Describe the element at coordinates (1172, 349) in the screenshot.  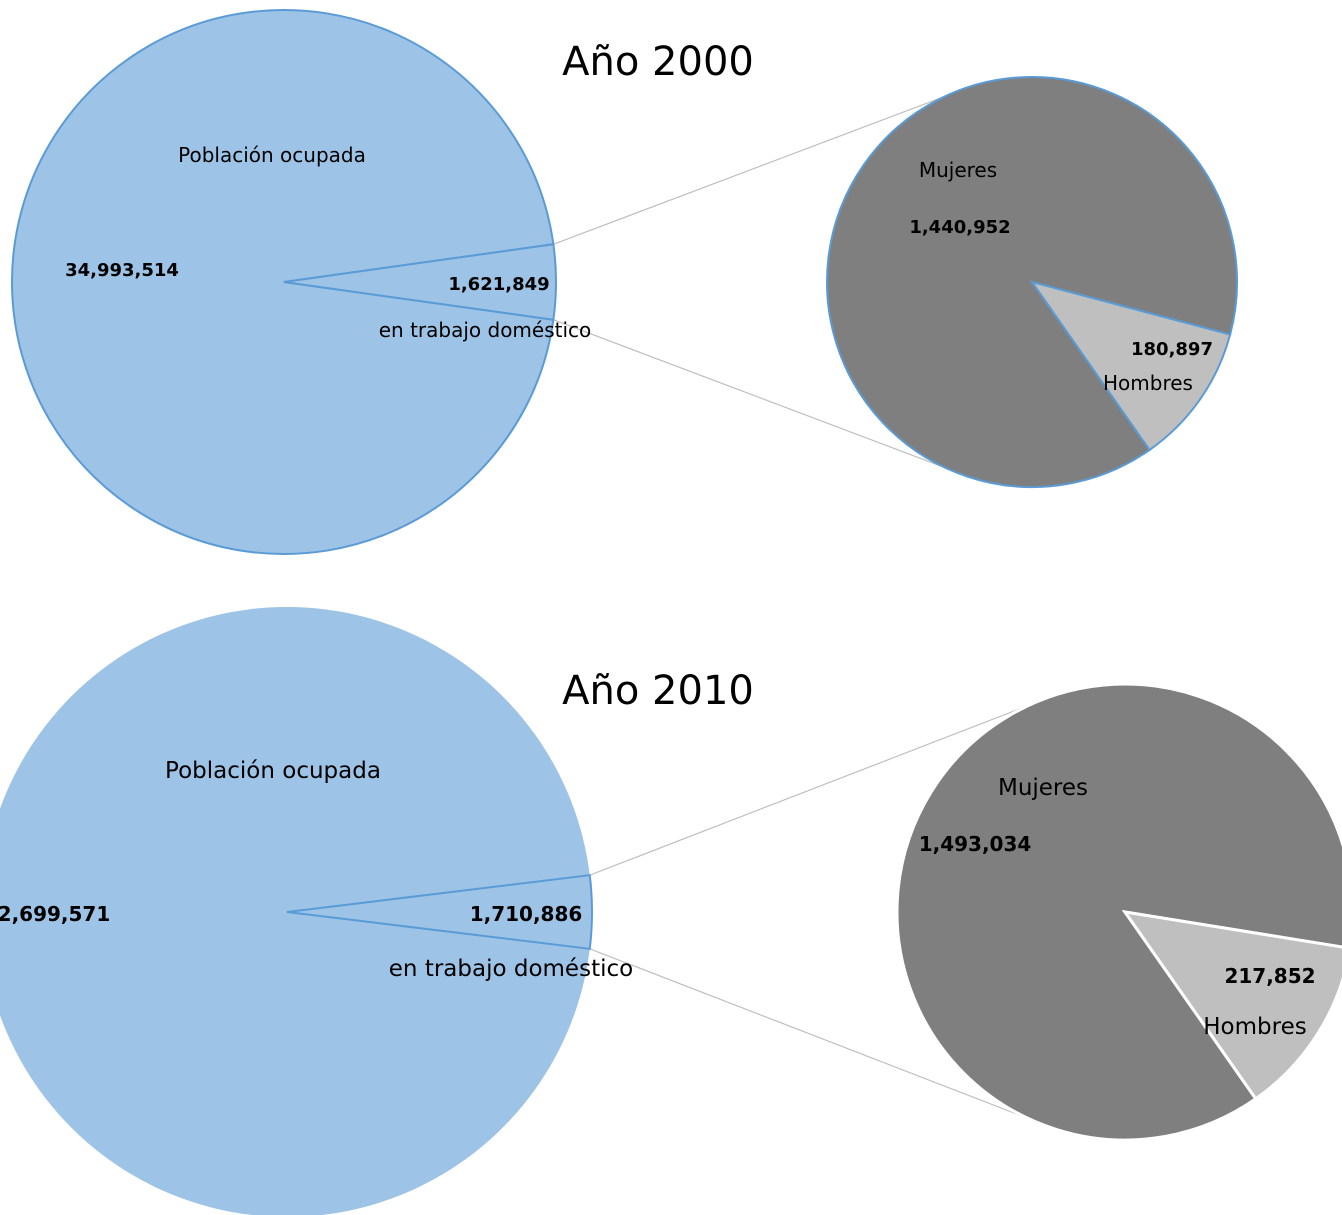
I see `hombres-value-label: 180,897` at that location.